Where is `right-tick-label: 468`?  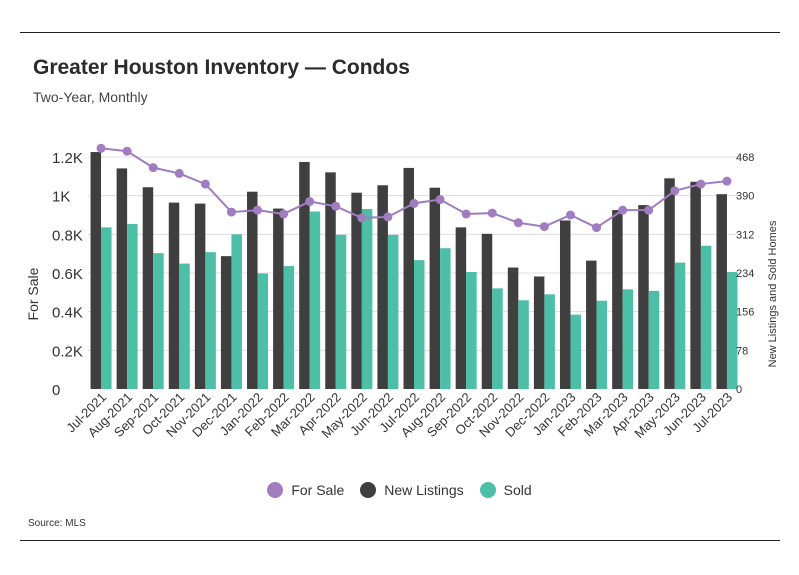 right-tick-label: 468 is located at coordinates (745, 158).